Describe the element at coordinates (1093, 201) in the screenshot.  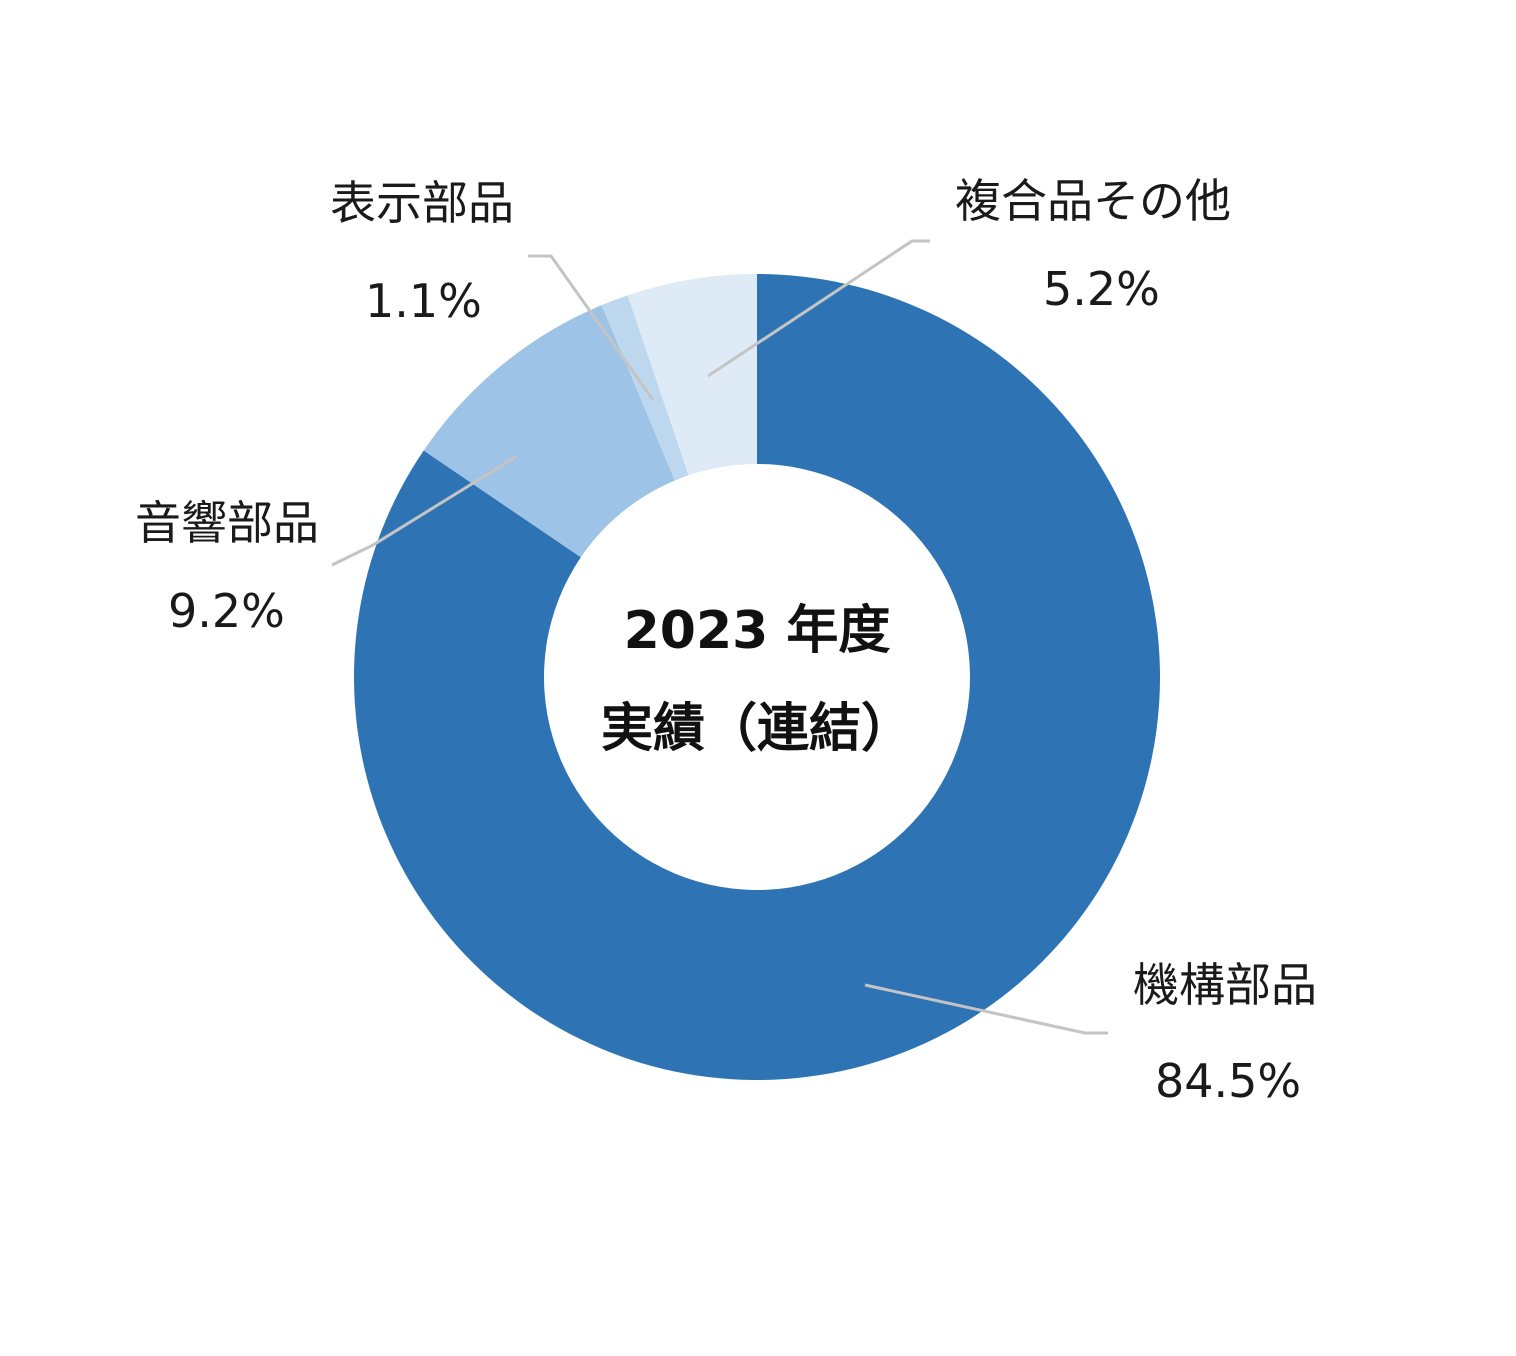
I see `slice-label-composite-other: 複合品その他` at that location.